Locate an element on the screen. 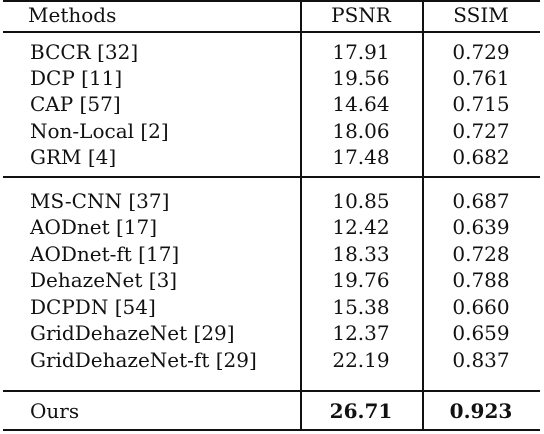 The image size is (544, 434). table-row-psnr: 18.33 is located at coordinates (361, 254).